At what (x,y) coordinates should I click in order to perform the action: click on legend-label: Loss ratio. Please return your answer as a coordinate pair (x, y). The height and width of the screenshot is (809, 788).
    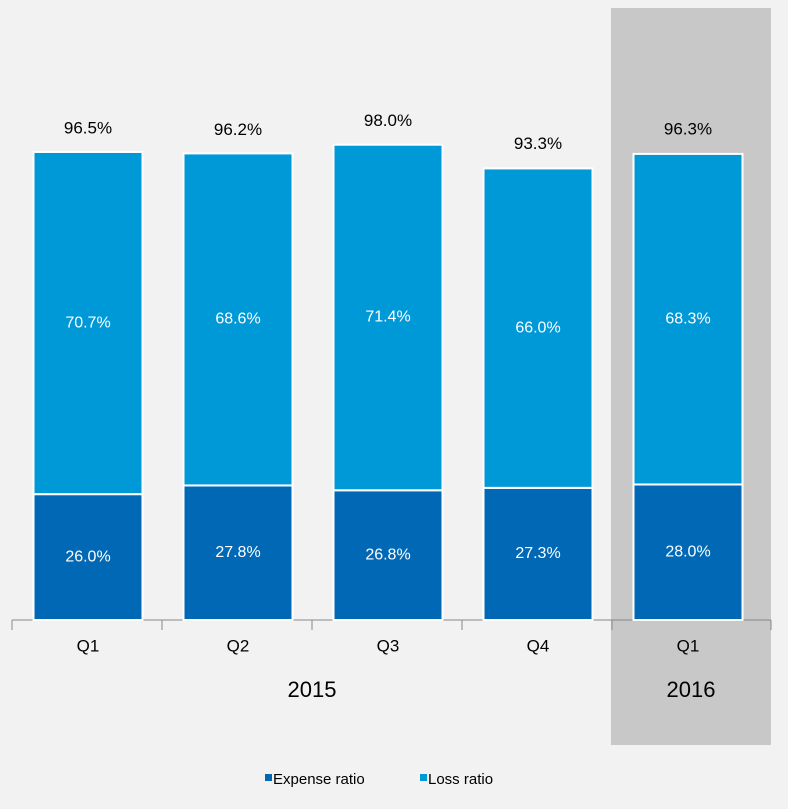
    Looking at the image, I should click on (460, 779).